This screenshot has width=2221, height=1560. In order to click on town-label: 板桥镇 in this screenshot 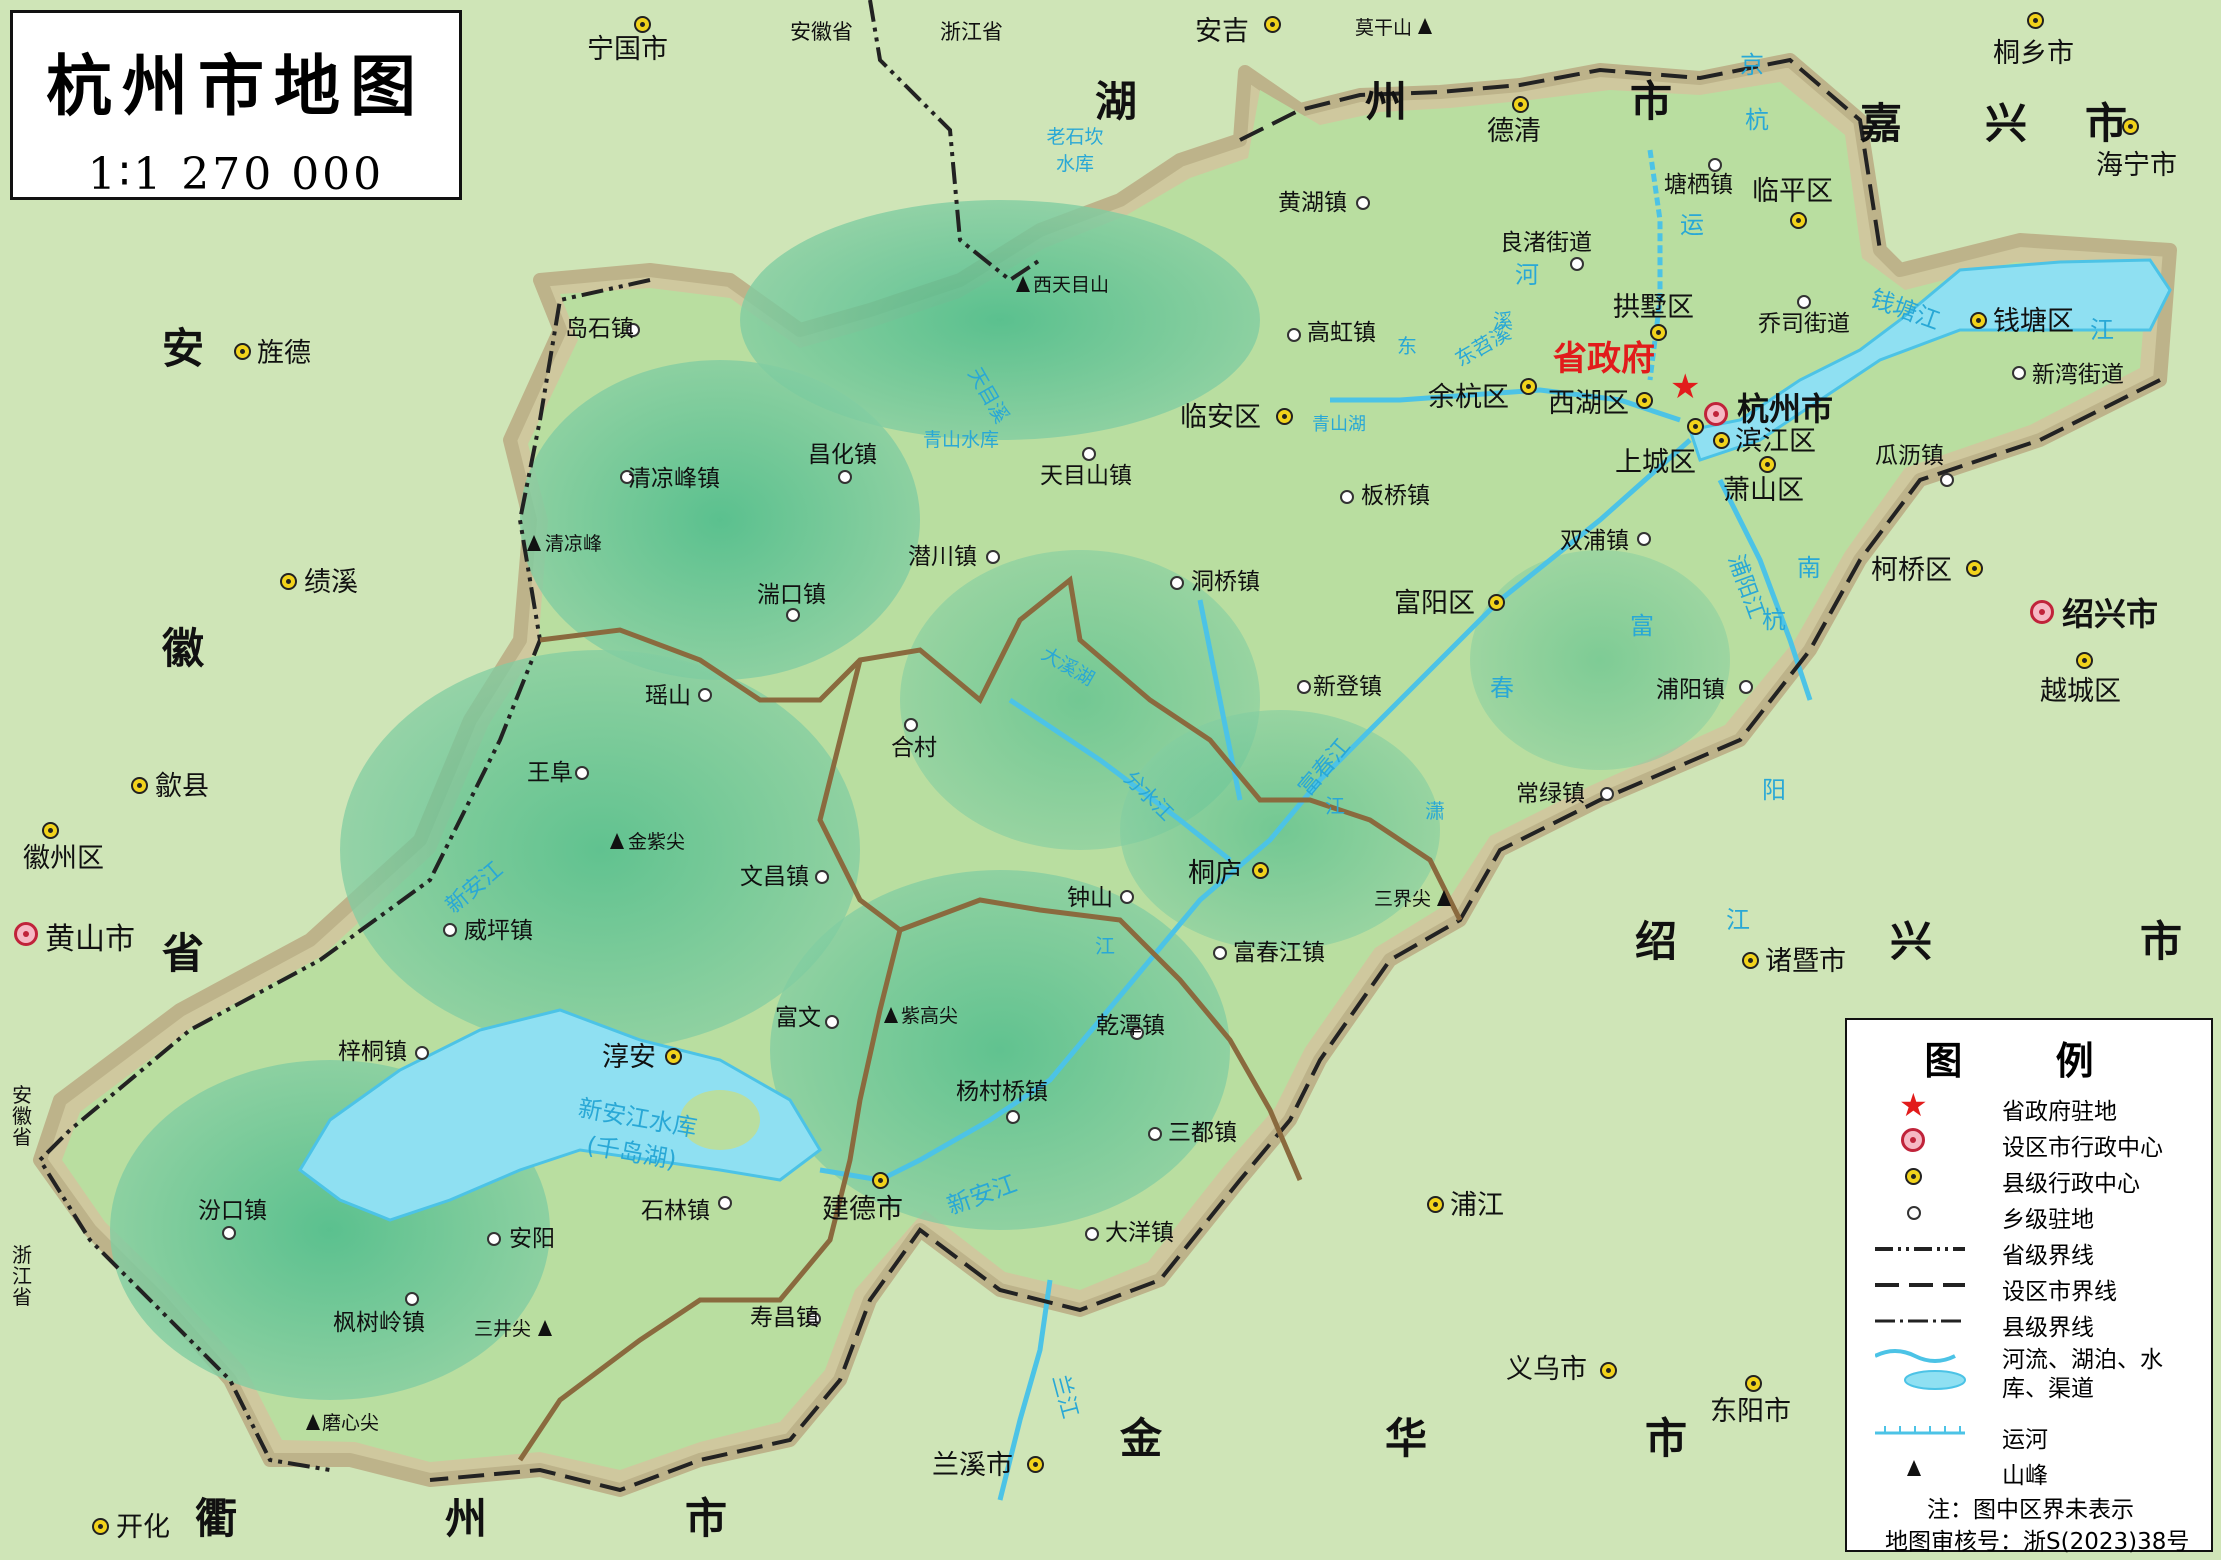, I will do `click(1395, 496)`.